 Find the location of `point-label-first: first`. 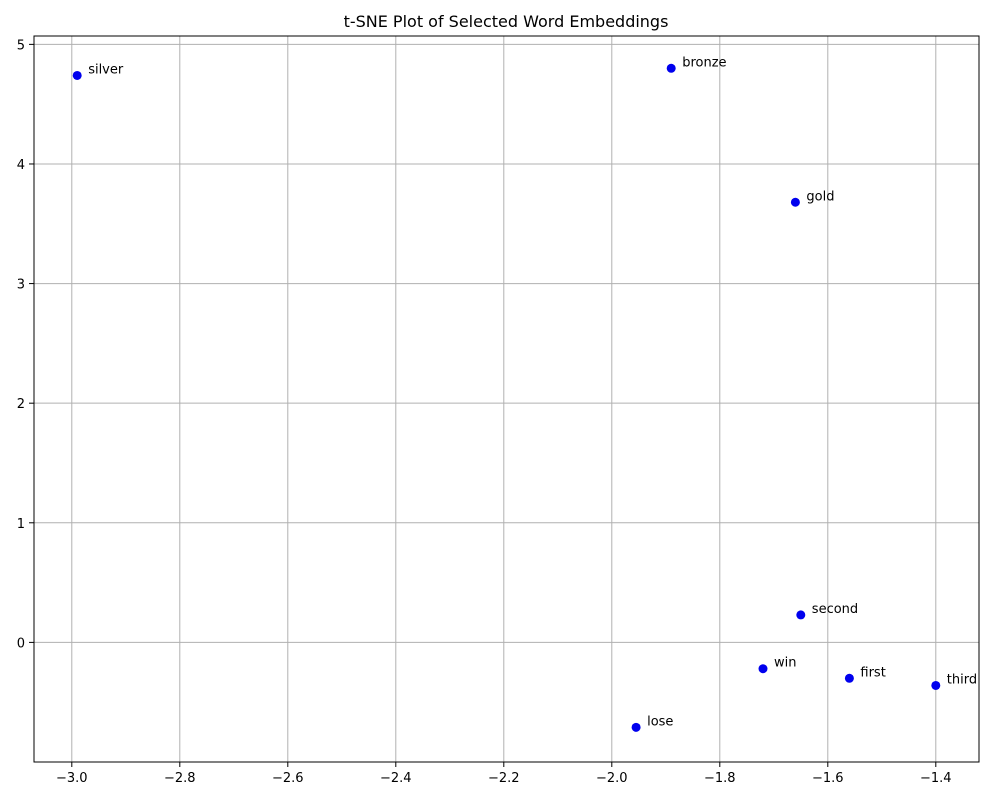

point-label-first: first is located at coordinates (872, 672).